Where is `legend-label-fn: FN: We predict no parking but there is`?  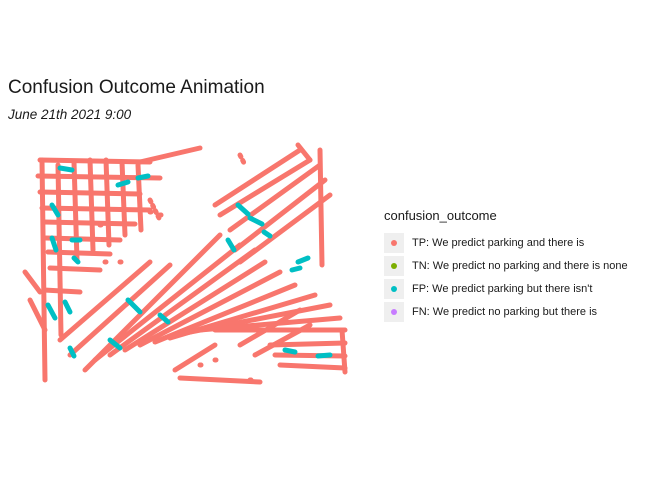
legend-label-fn: FN: We predict no parking but there is is located at coordinates (505, 311).